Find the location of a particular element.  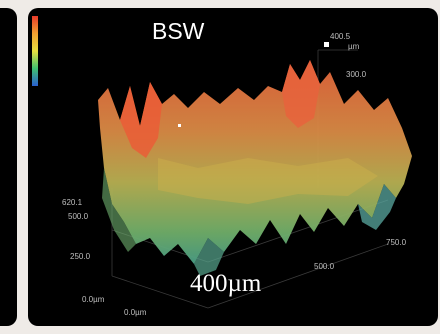

surface-valley-left is located at coordinates (119, 210).